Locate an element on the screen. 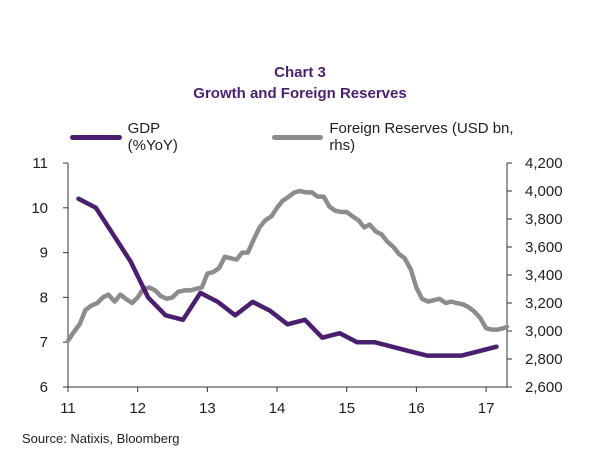 This screenshot has height=464, width=600. legend-item-reserves: Foreign Reserves (USD bn, rhs) is located at coordinates (406, 137).